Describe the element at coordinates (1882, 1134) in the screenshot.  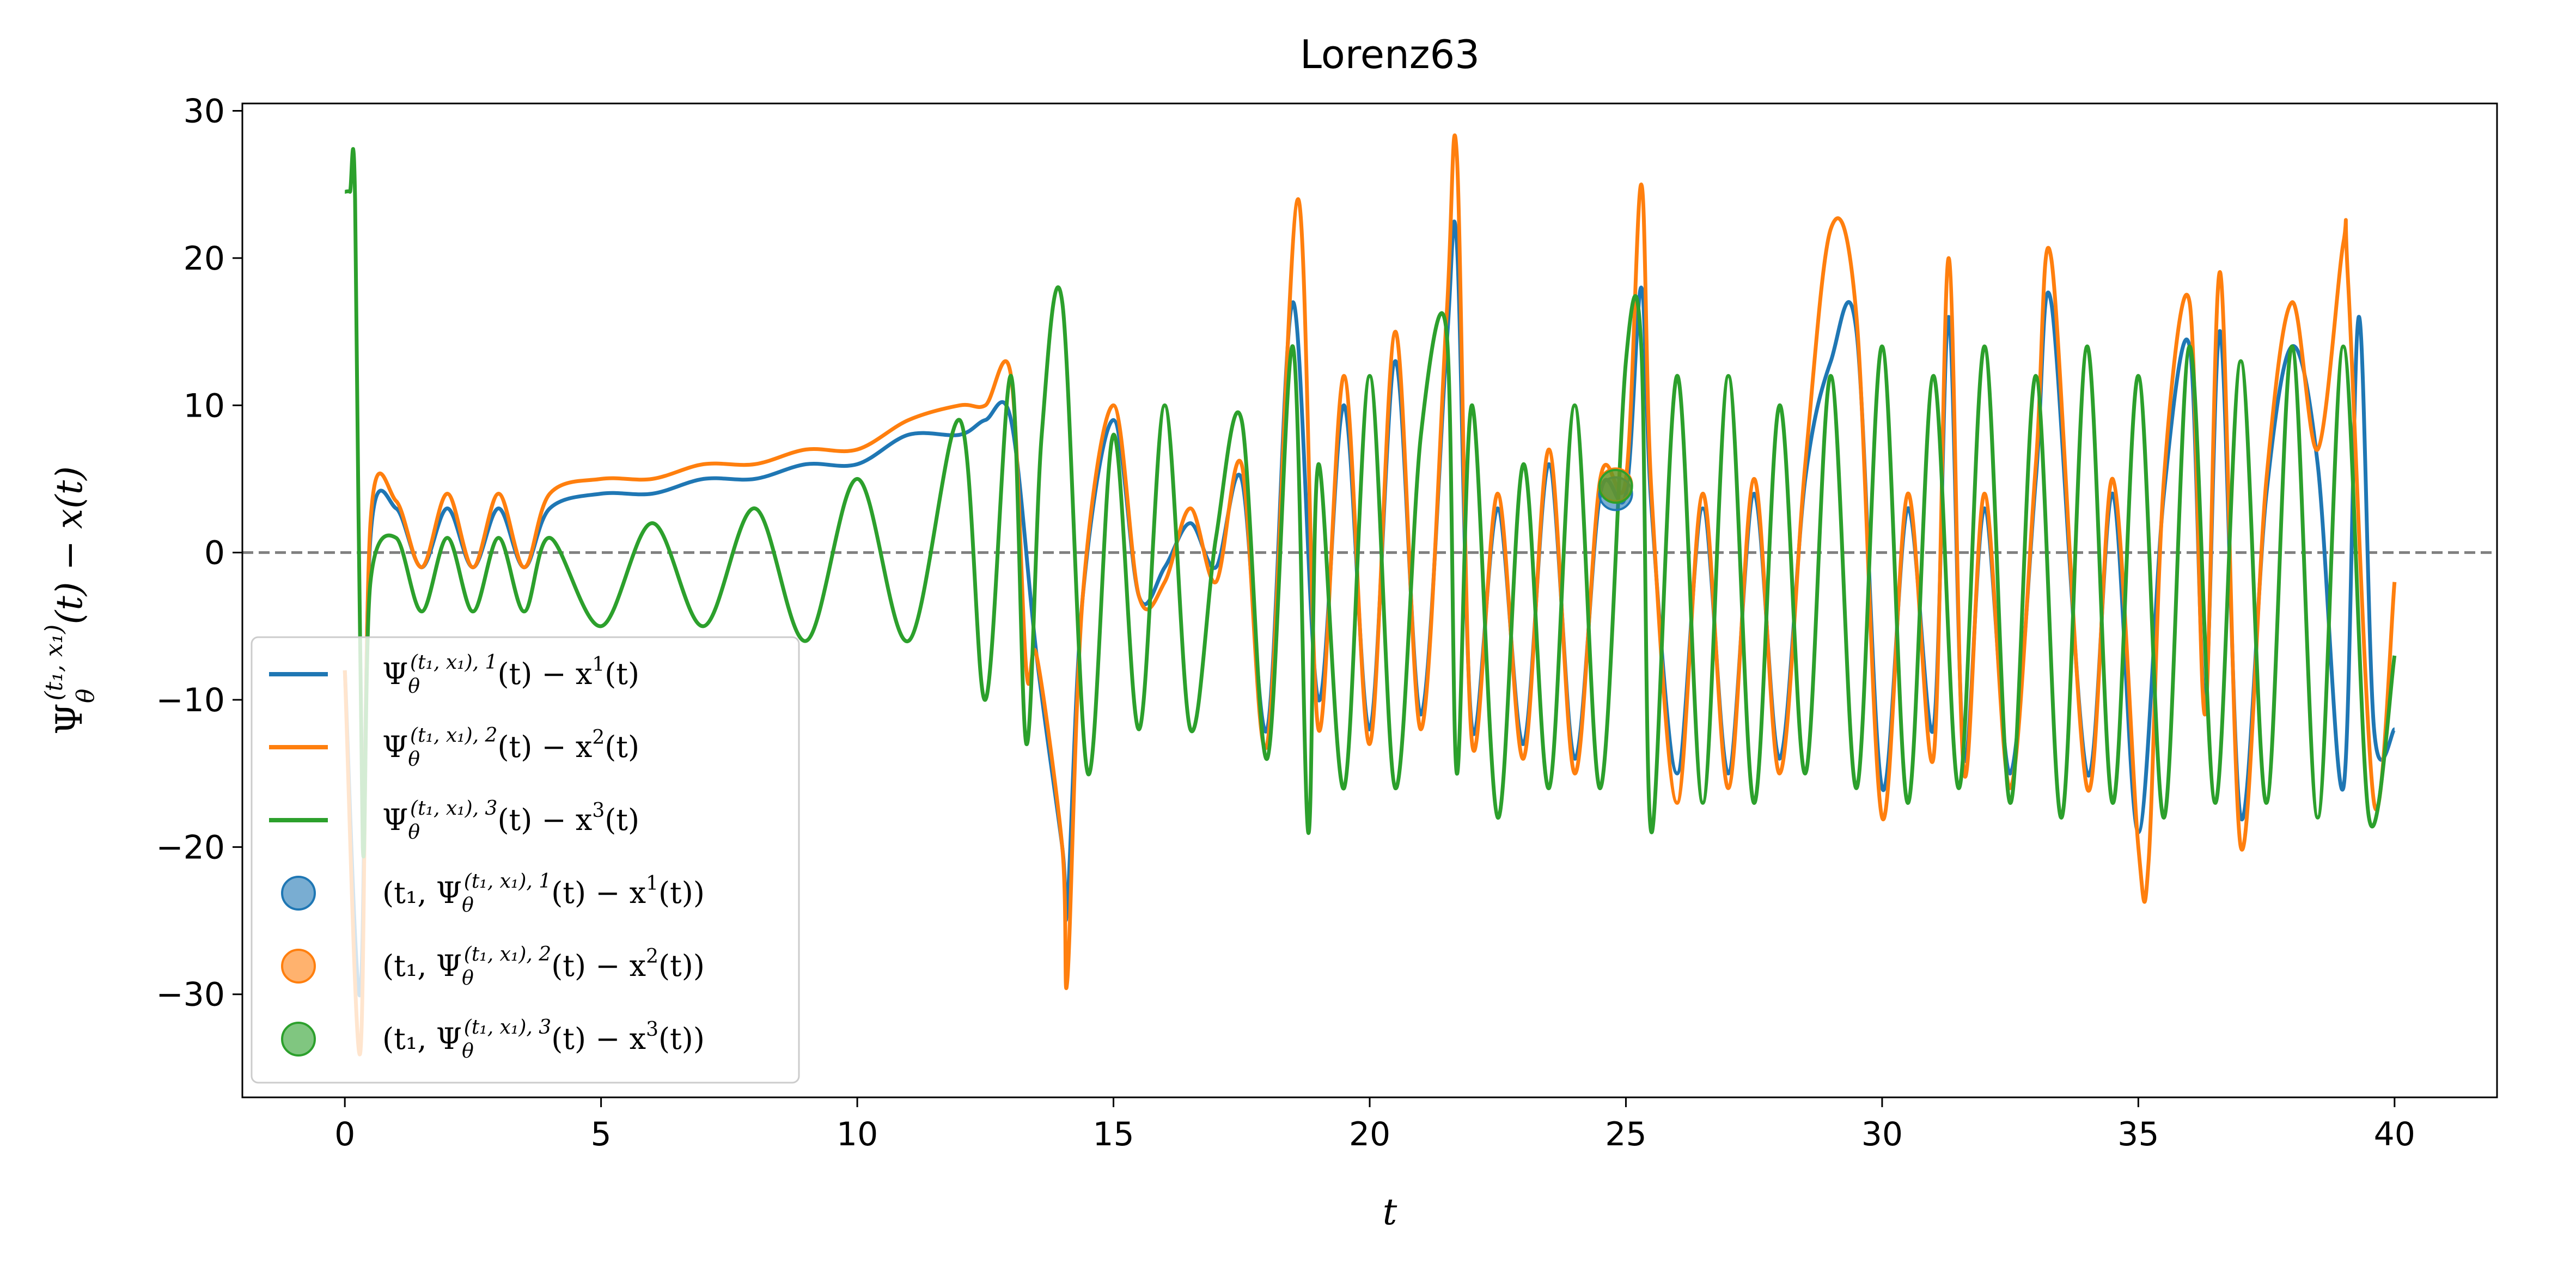
I see `x-tick-label-30: 30` at that location.